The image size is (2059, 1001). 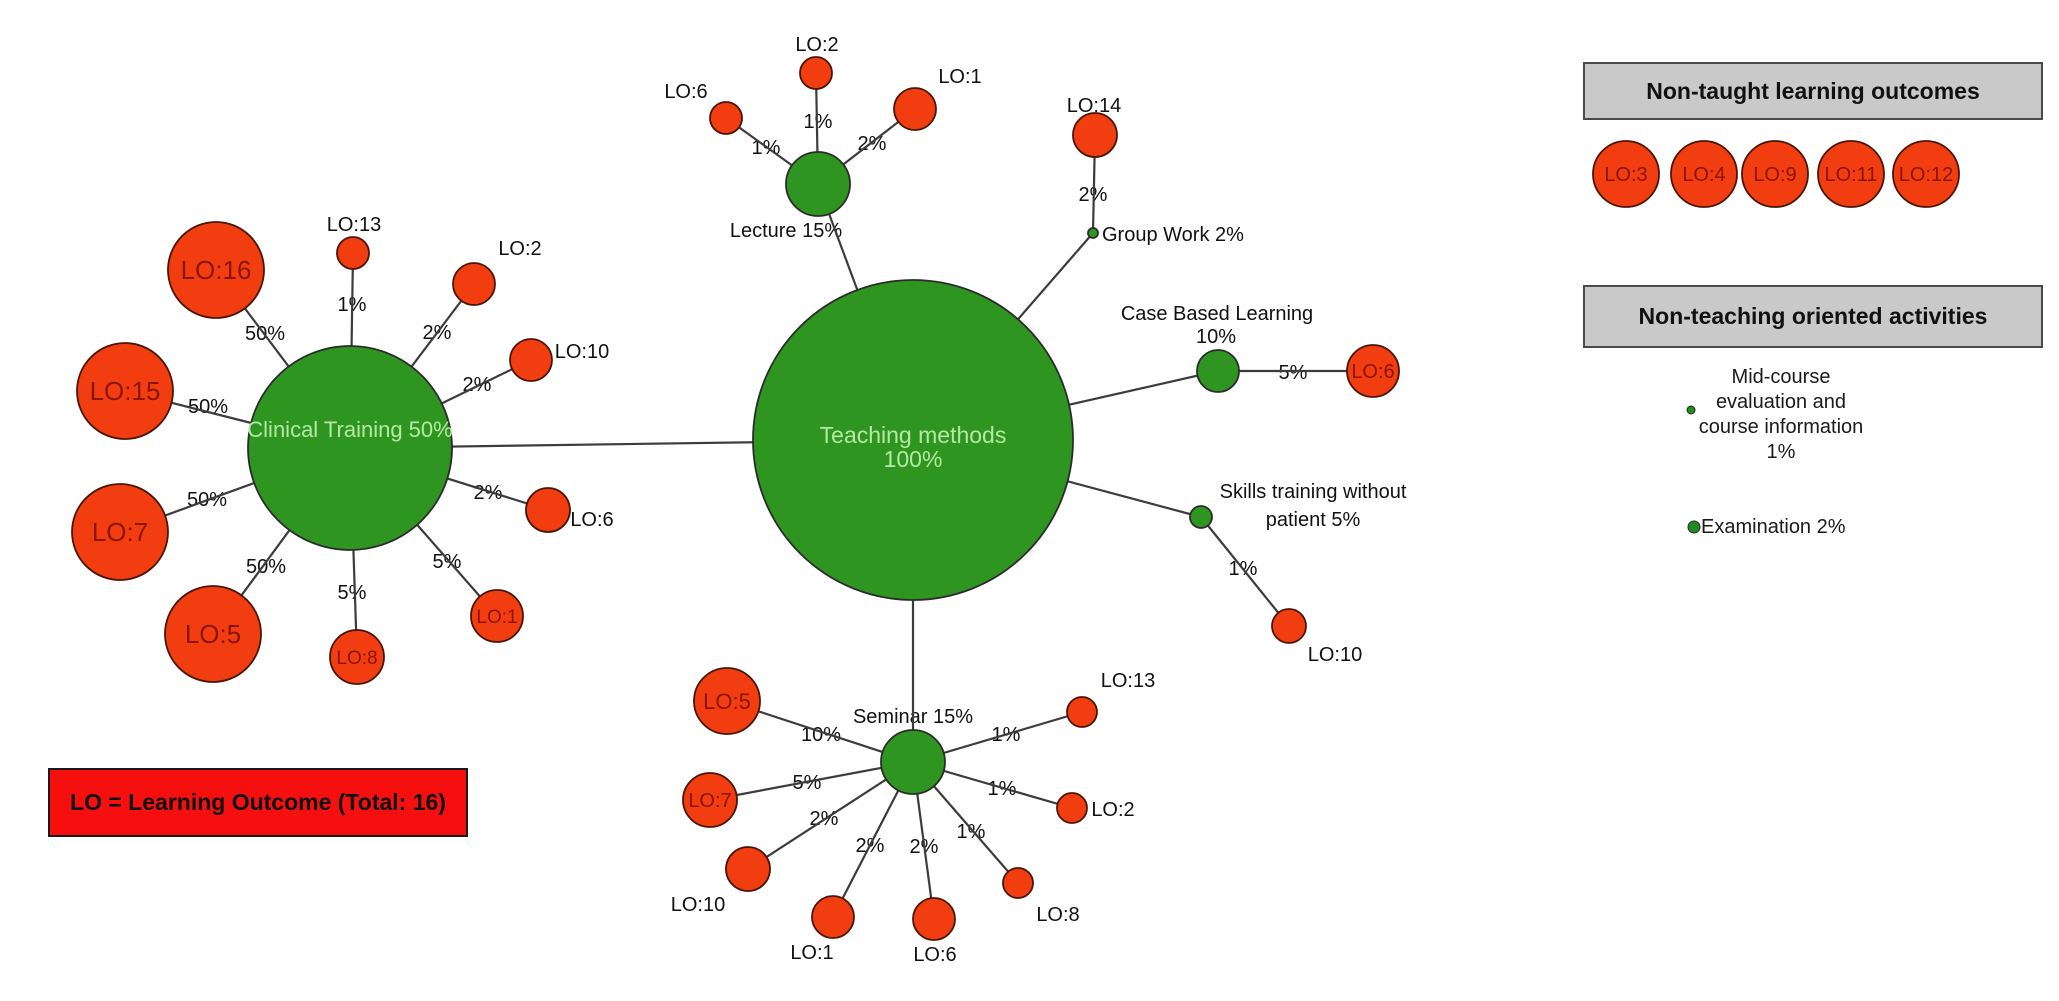 I want to click on node-c8, so click(x=357, y=657).